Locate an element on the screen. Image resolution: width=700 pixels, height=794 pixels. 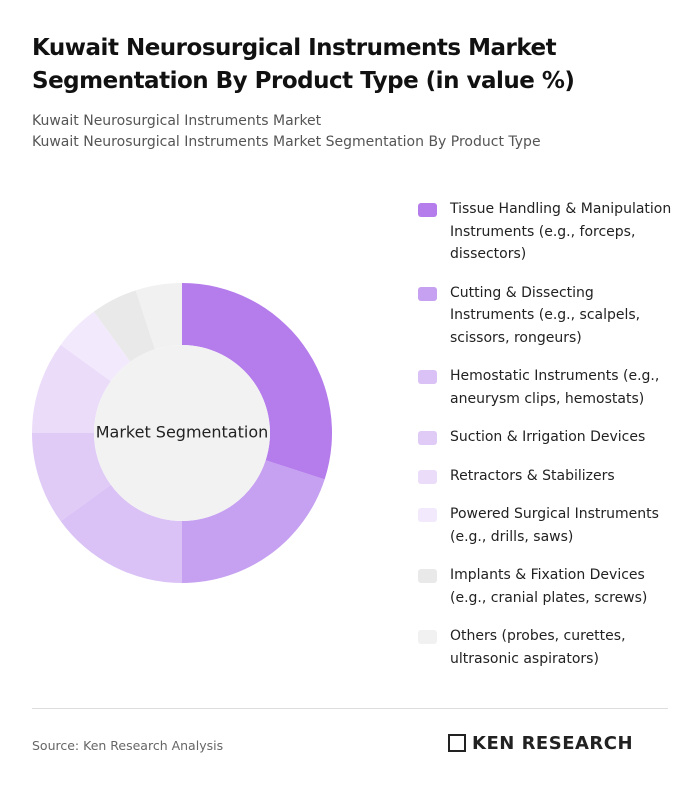
legend-item: Suction & Irrigation Devices is located at coordinates (548, 437).